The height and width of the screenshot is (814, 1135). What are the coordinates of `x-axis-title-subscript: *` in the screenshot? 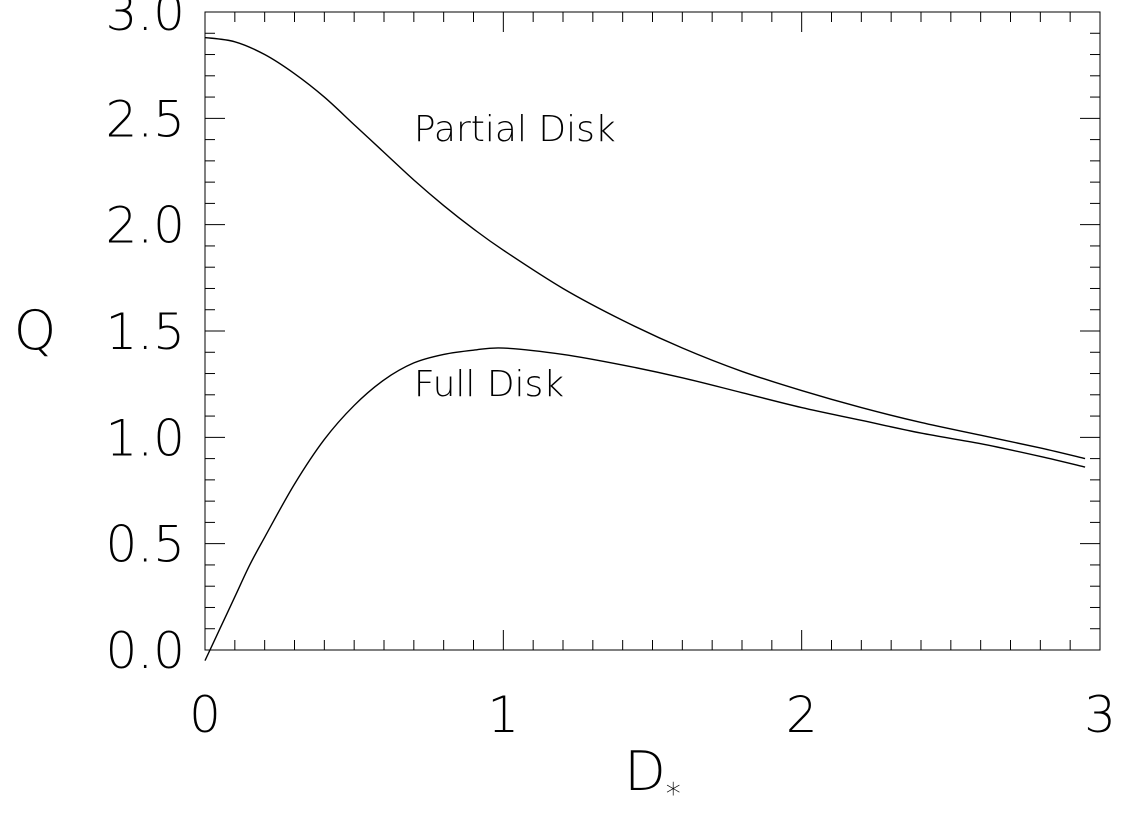 It's located at (673, 794).